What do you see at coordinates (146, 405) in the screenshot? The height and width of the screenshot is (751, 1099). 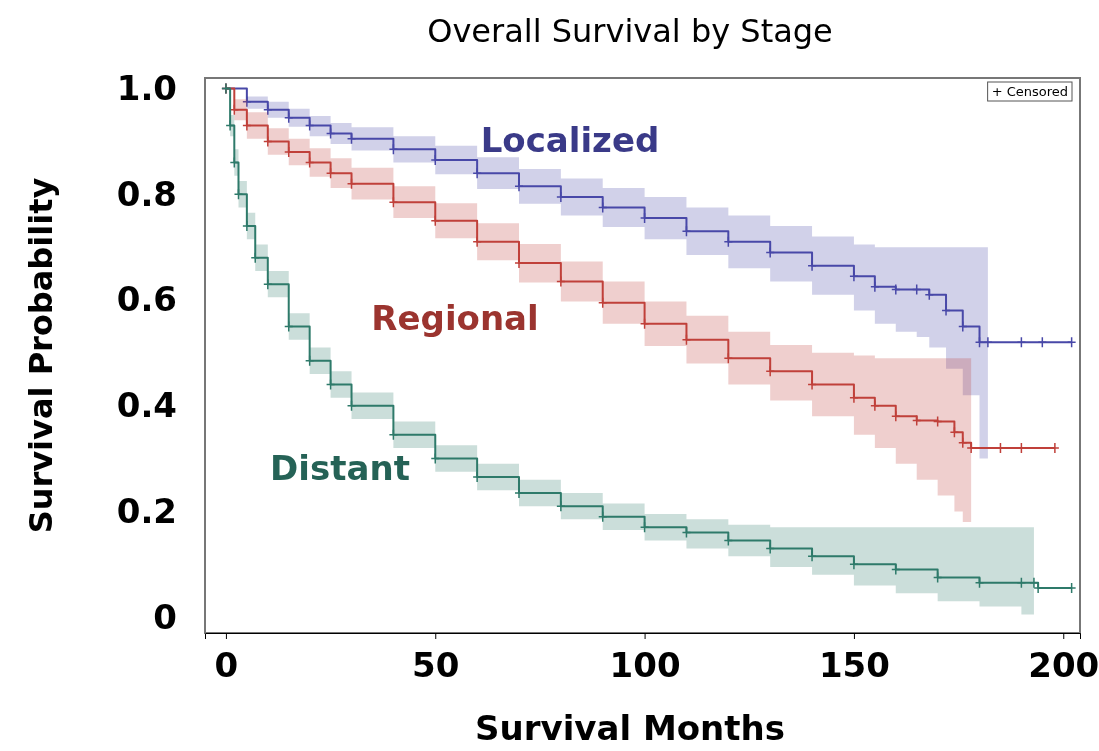 I see `y-tick-label: 0.4` at bounding box center [146, 405].